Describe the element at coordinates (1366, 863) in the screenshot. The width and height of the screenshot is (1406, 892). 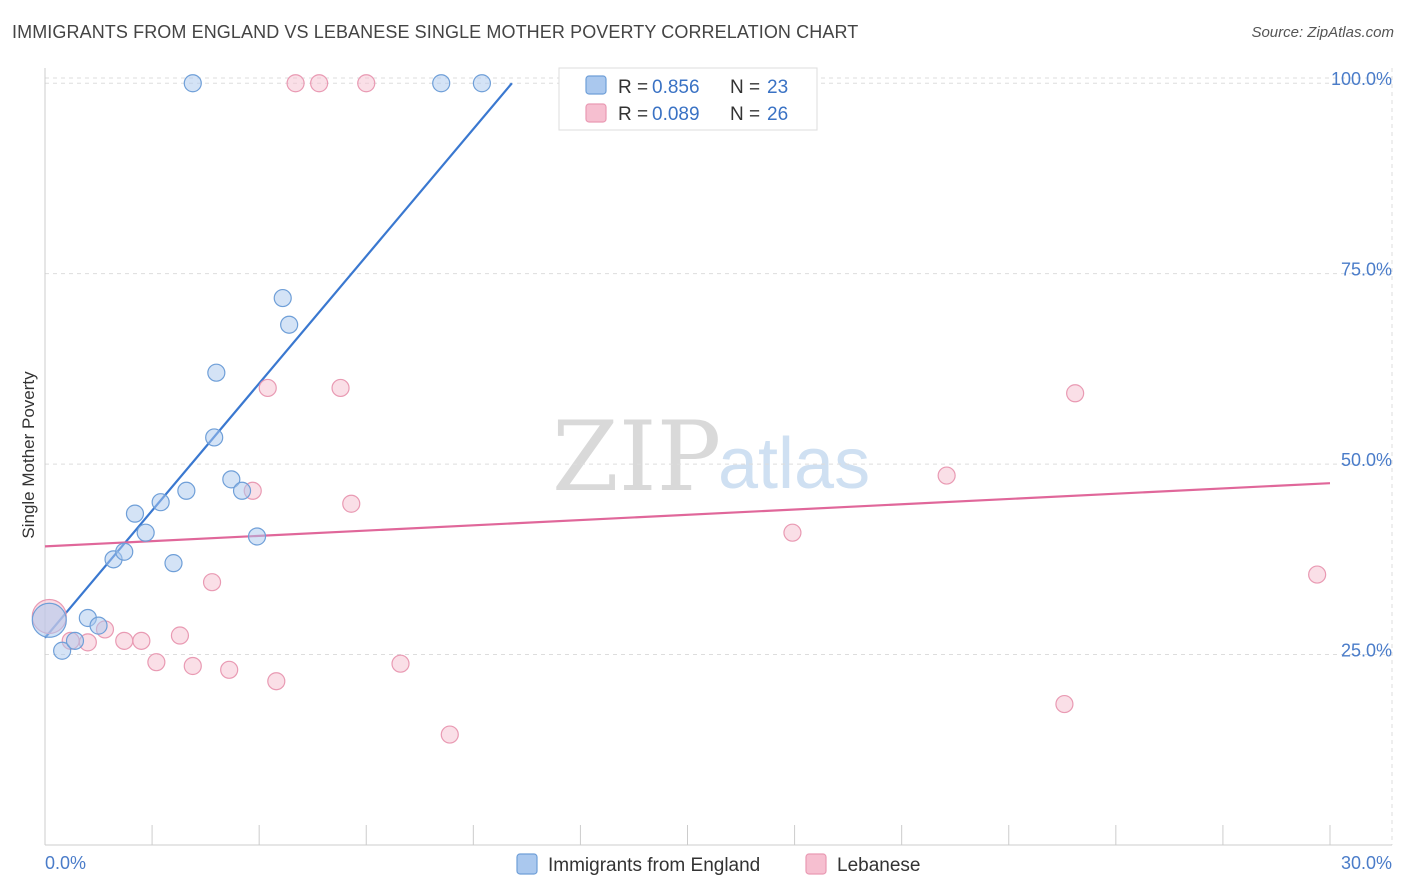
I see `x-tick-label-1: 30.0%` at that location.